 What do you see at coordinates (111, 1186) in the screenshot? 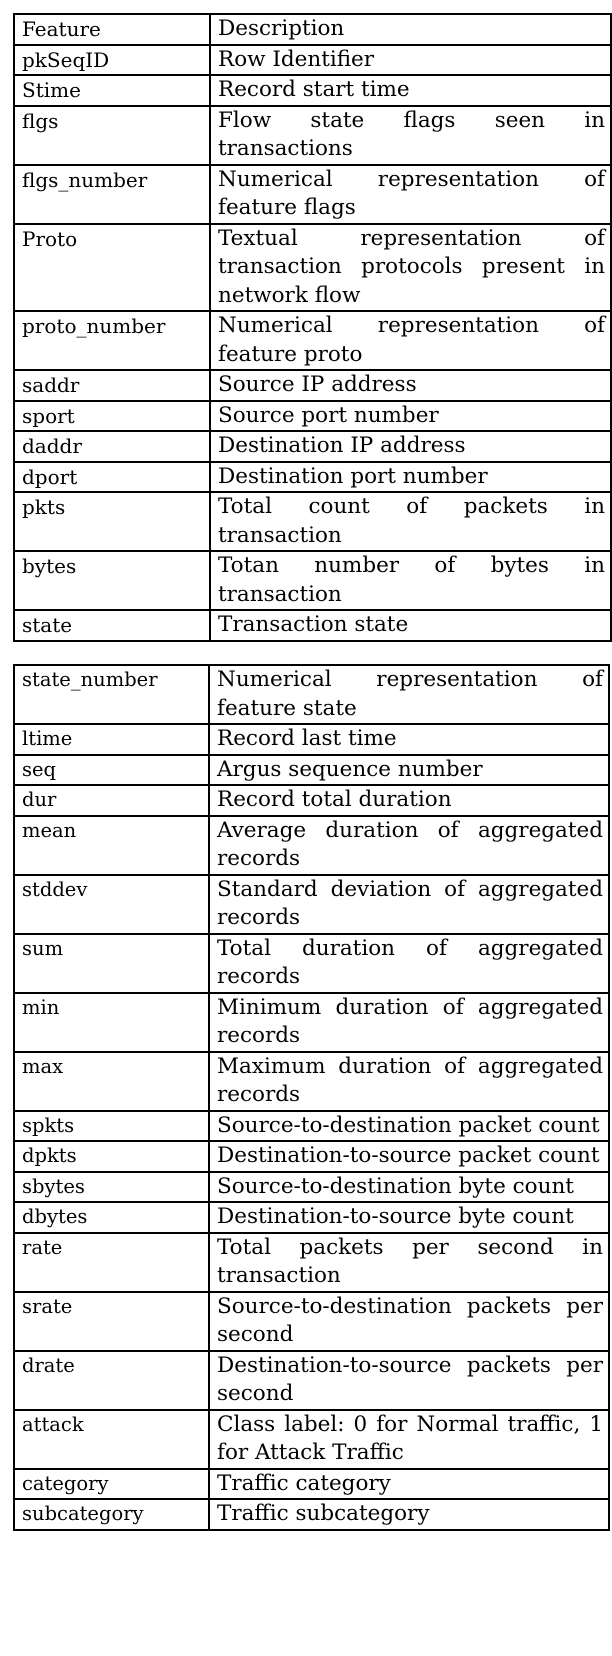
I see `feature-cell: sbytes` at bounding box center [111, 1186].